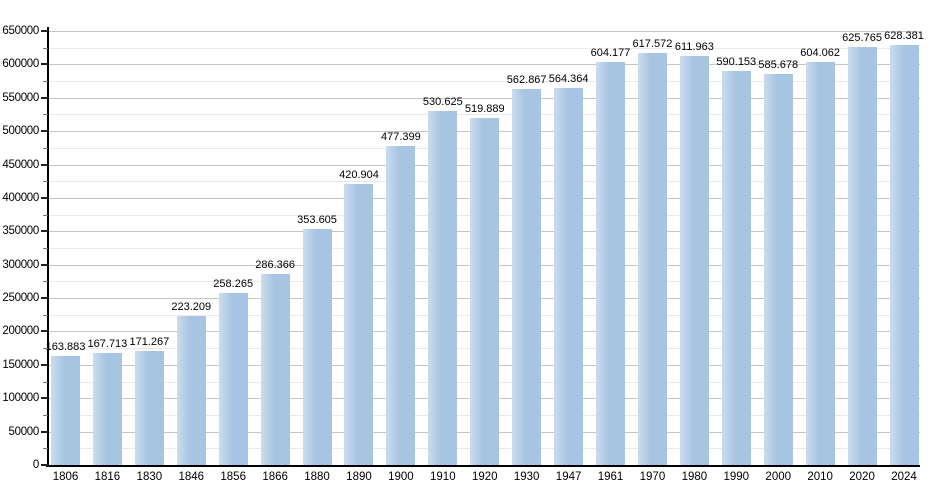  What do you see at coordinates (401, 477) in the screenshot?
I see `x-axis-tick-label: 1900` at bounding box center [401, 477].